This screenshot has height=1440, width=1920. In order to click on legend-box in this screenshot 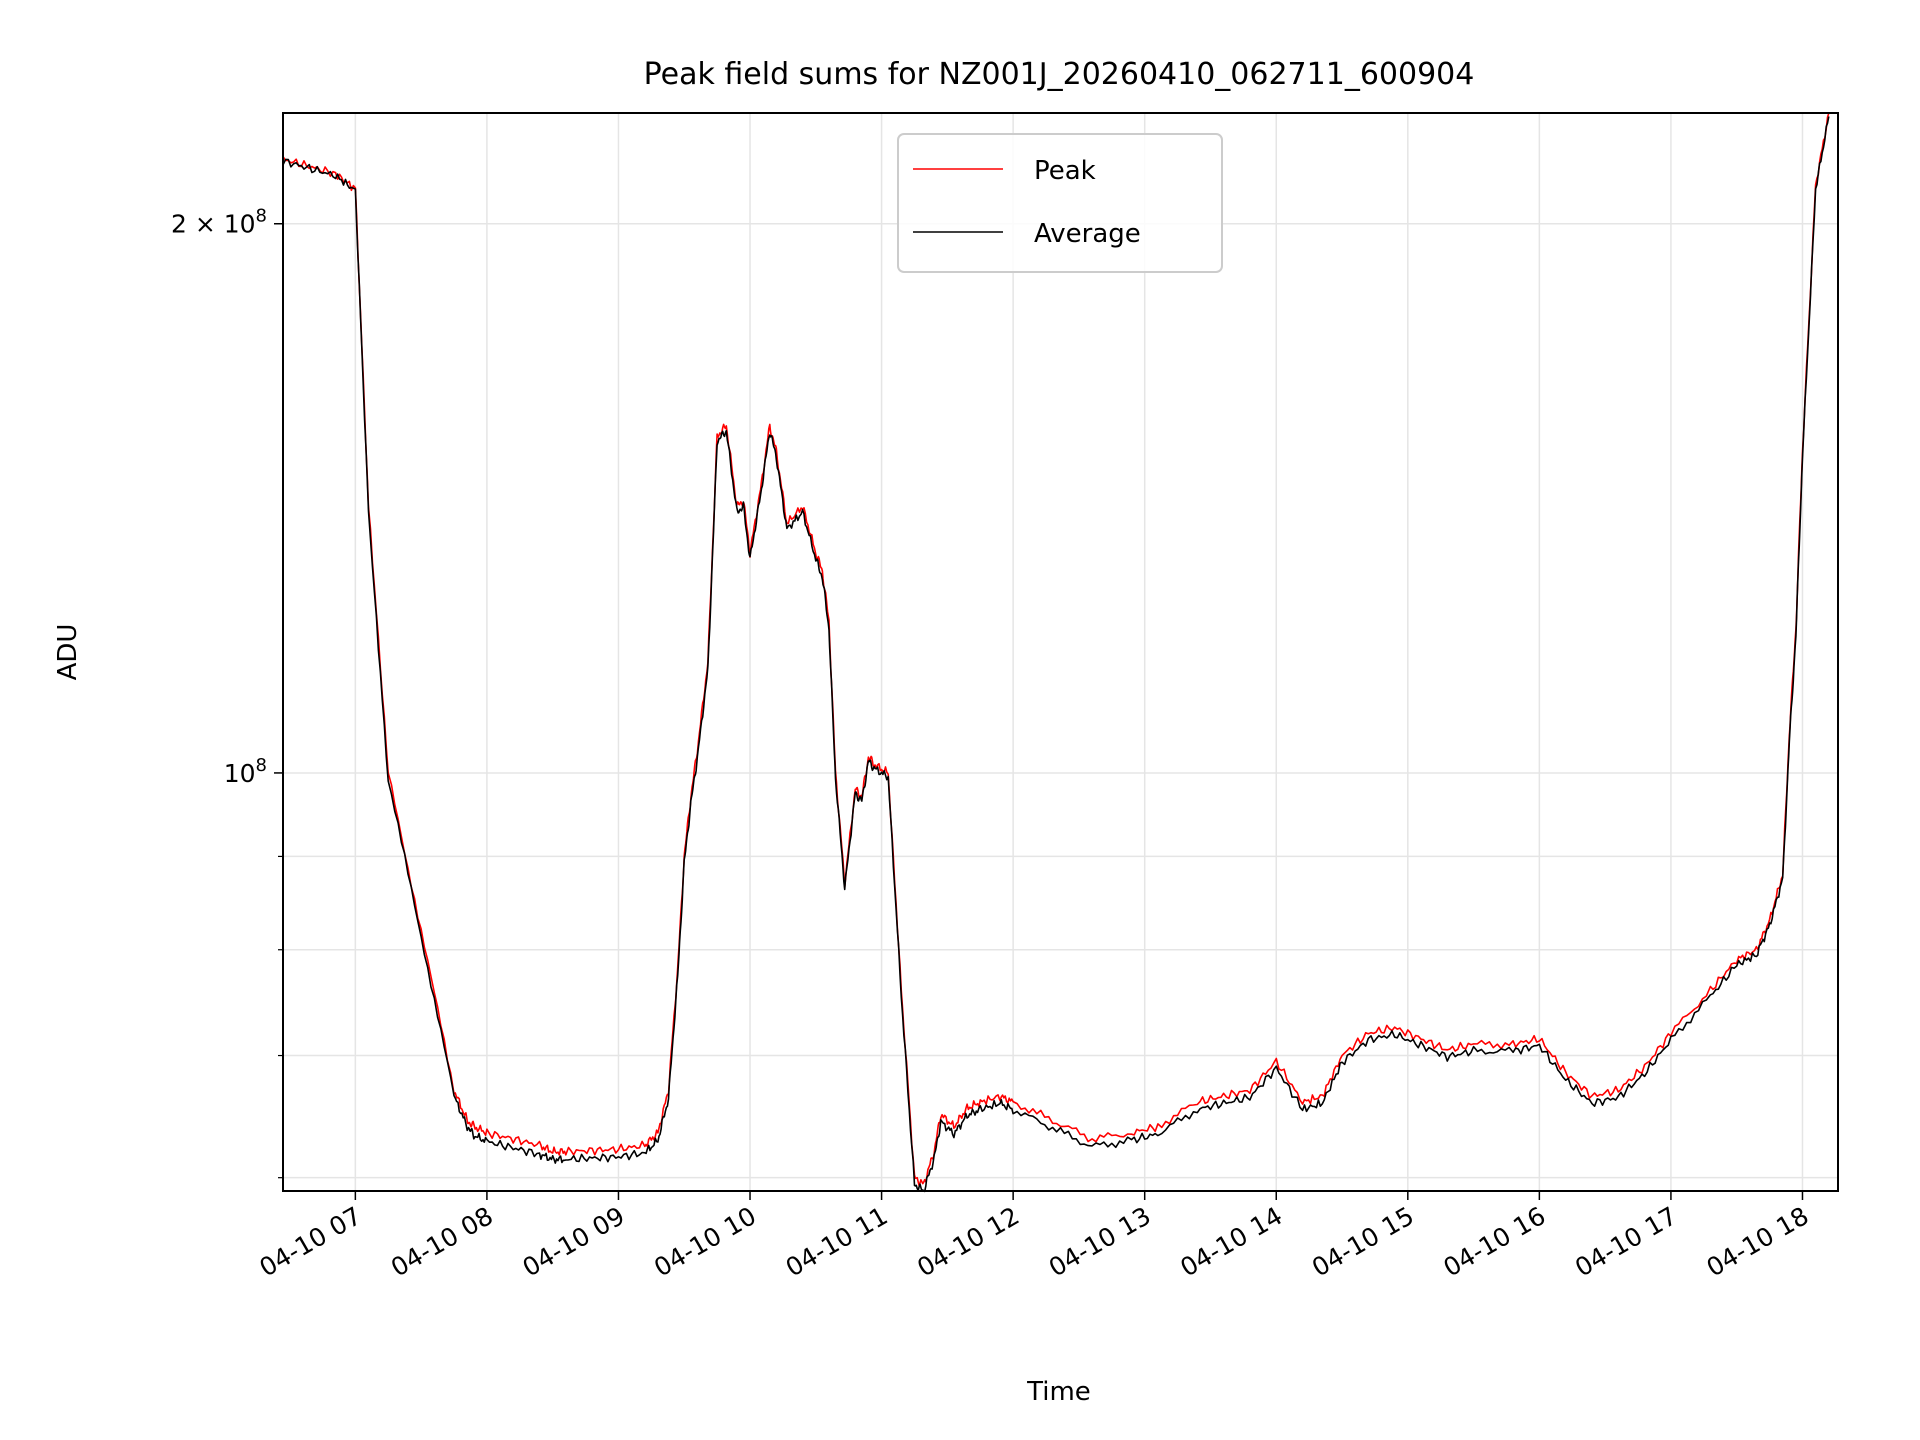, I will do `click(1060, 203)`.